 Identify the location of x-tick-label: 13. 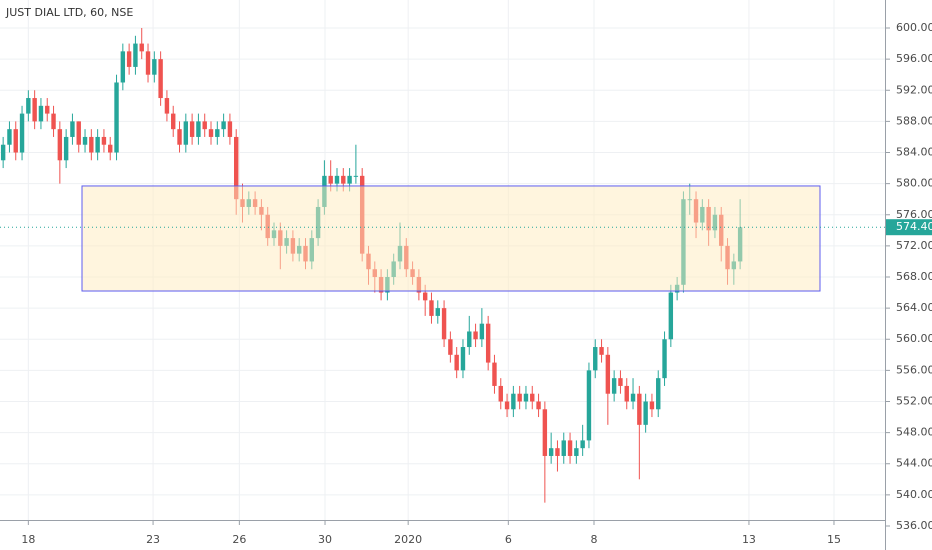
(749, 539).